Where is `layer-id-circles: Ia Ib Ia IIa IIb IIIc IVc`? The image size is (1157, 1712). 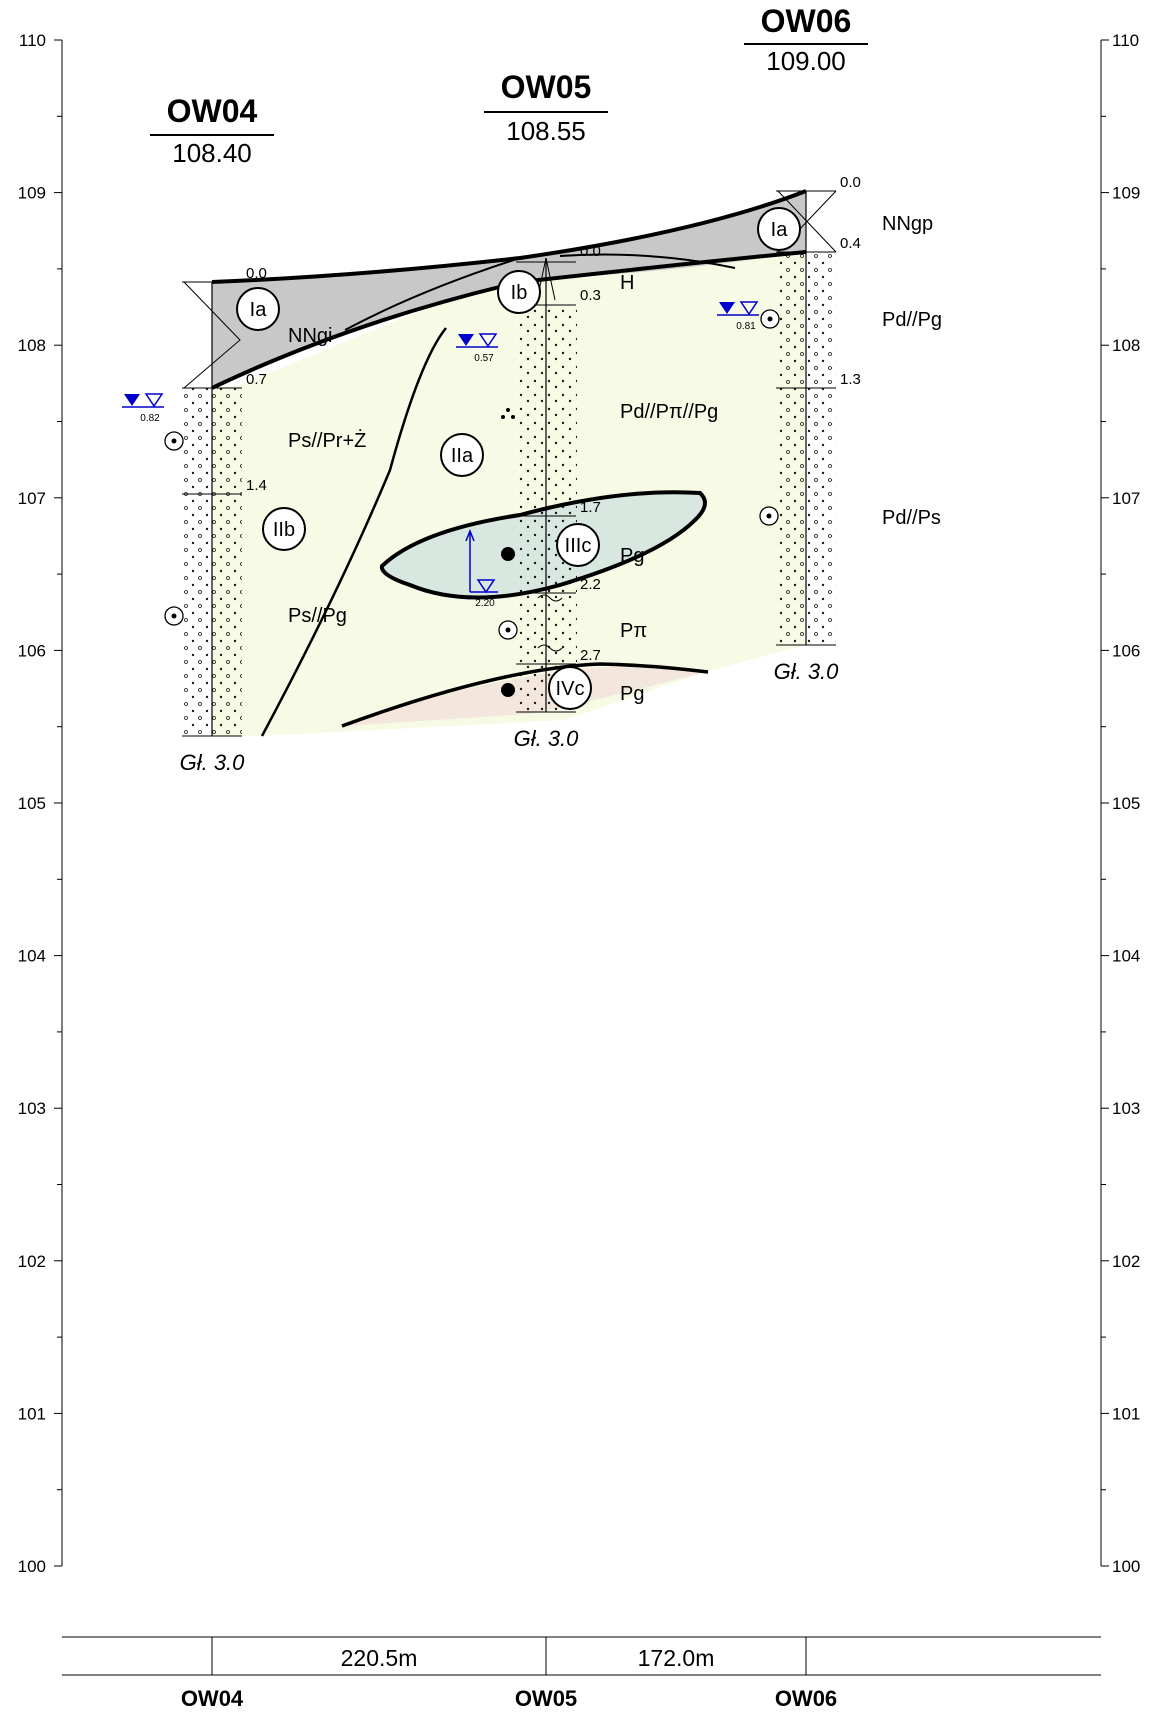 layer-id-circles: Ia Ib Ia IIa IIb IIIc IVc is located at coordinates (518, 458).